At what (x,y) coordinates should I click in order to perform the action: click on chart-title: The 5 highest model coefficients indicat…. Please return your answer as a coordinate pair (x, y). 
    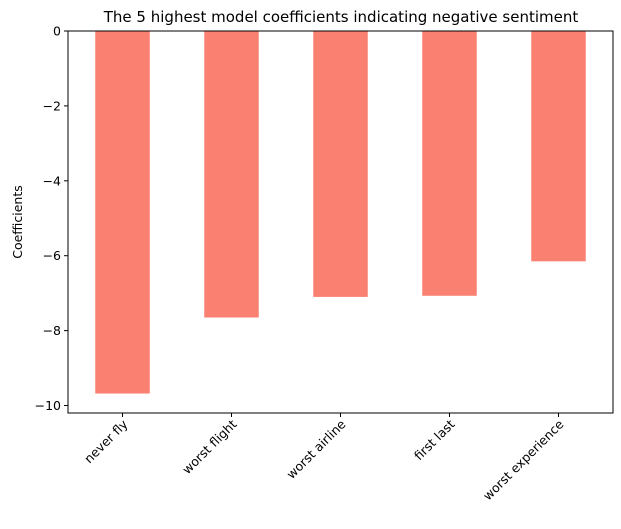
    Looking at the image, I should click on (341, 17).